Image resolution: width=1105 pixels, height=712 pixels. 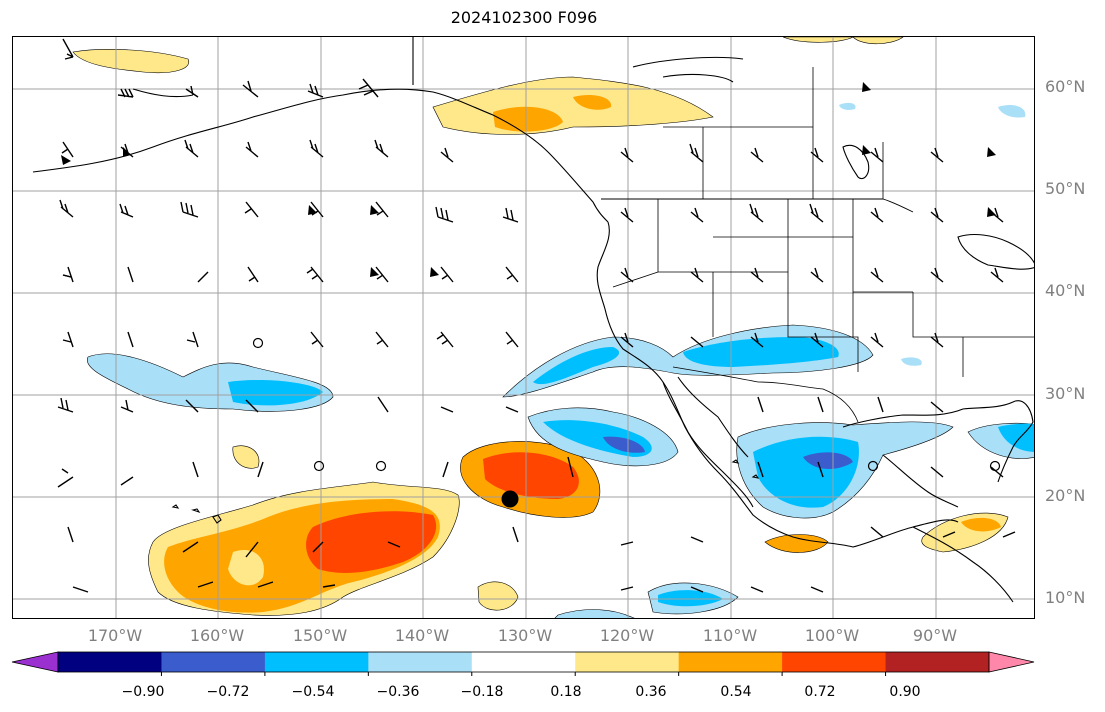 I want to click on alaska-coastline, so click(x=688, y=62).